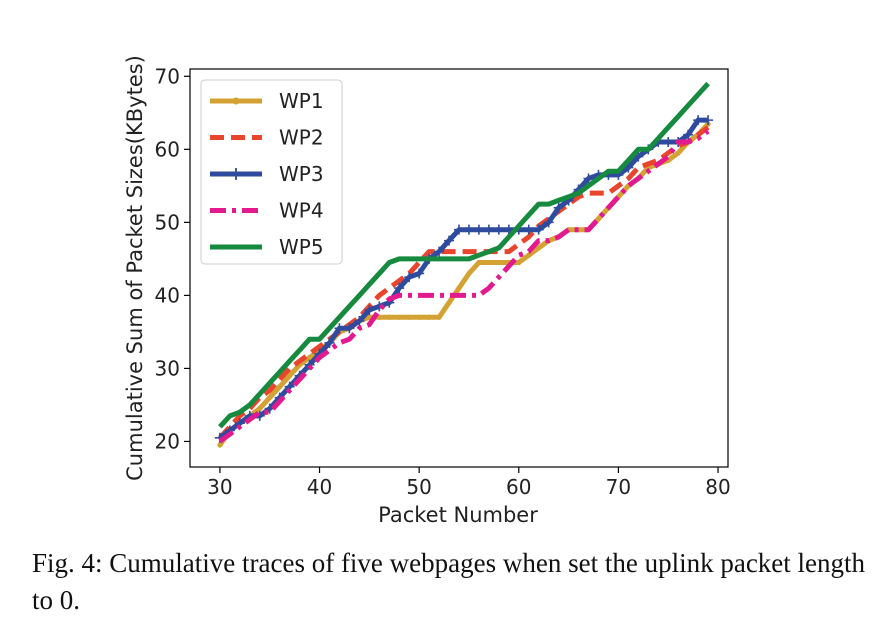  What do you see at coordinates (167, 368) in the screenshot?
I see `y-tick-label: 30` at bounding box center [167, 368].